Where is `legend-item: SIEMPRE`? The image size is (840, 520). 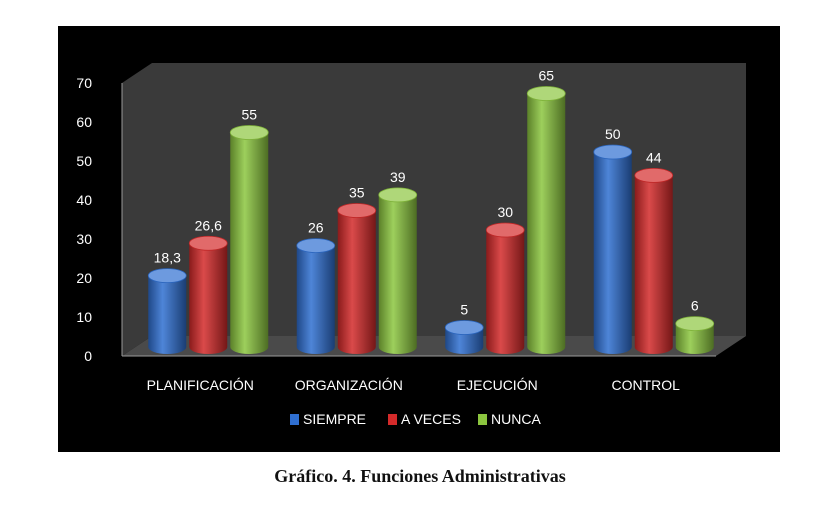
legend-item: SIEMPRE is located at coordinates (328, 419).